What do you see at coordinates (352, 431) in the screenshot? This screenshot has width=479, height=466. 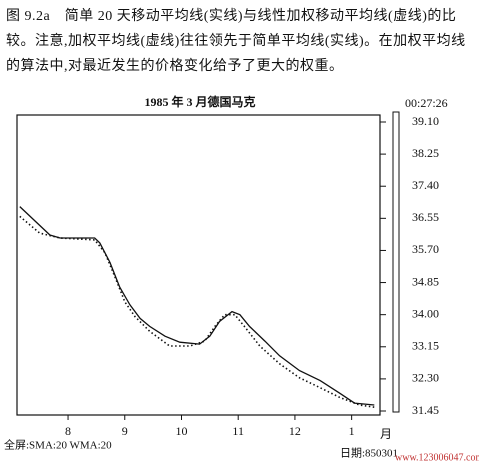 I see `x-tick-label: 1` at bounding box center [352, 431].